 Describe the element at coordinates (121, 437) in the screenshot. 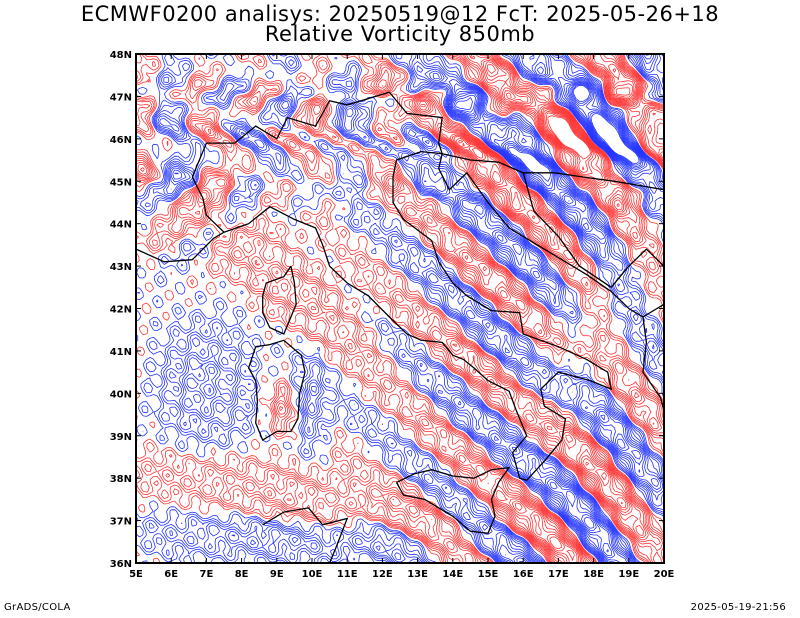

I see `lat-label: 39N` at that location.